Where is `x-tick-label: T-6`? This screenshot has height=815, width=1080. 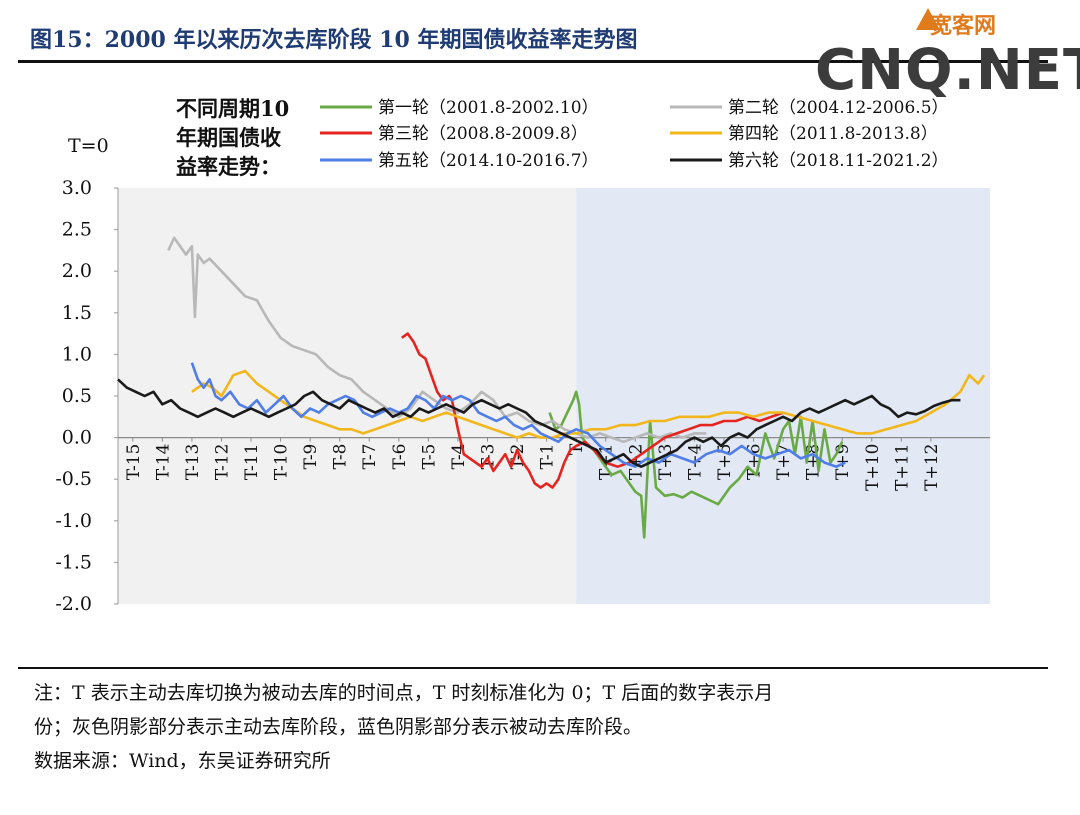
x-tick-label: T-6 is located at coordinates (400, 457).